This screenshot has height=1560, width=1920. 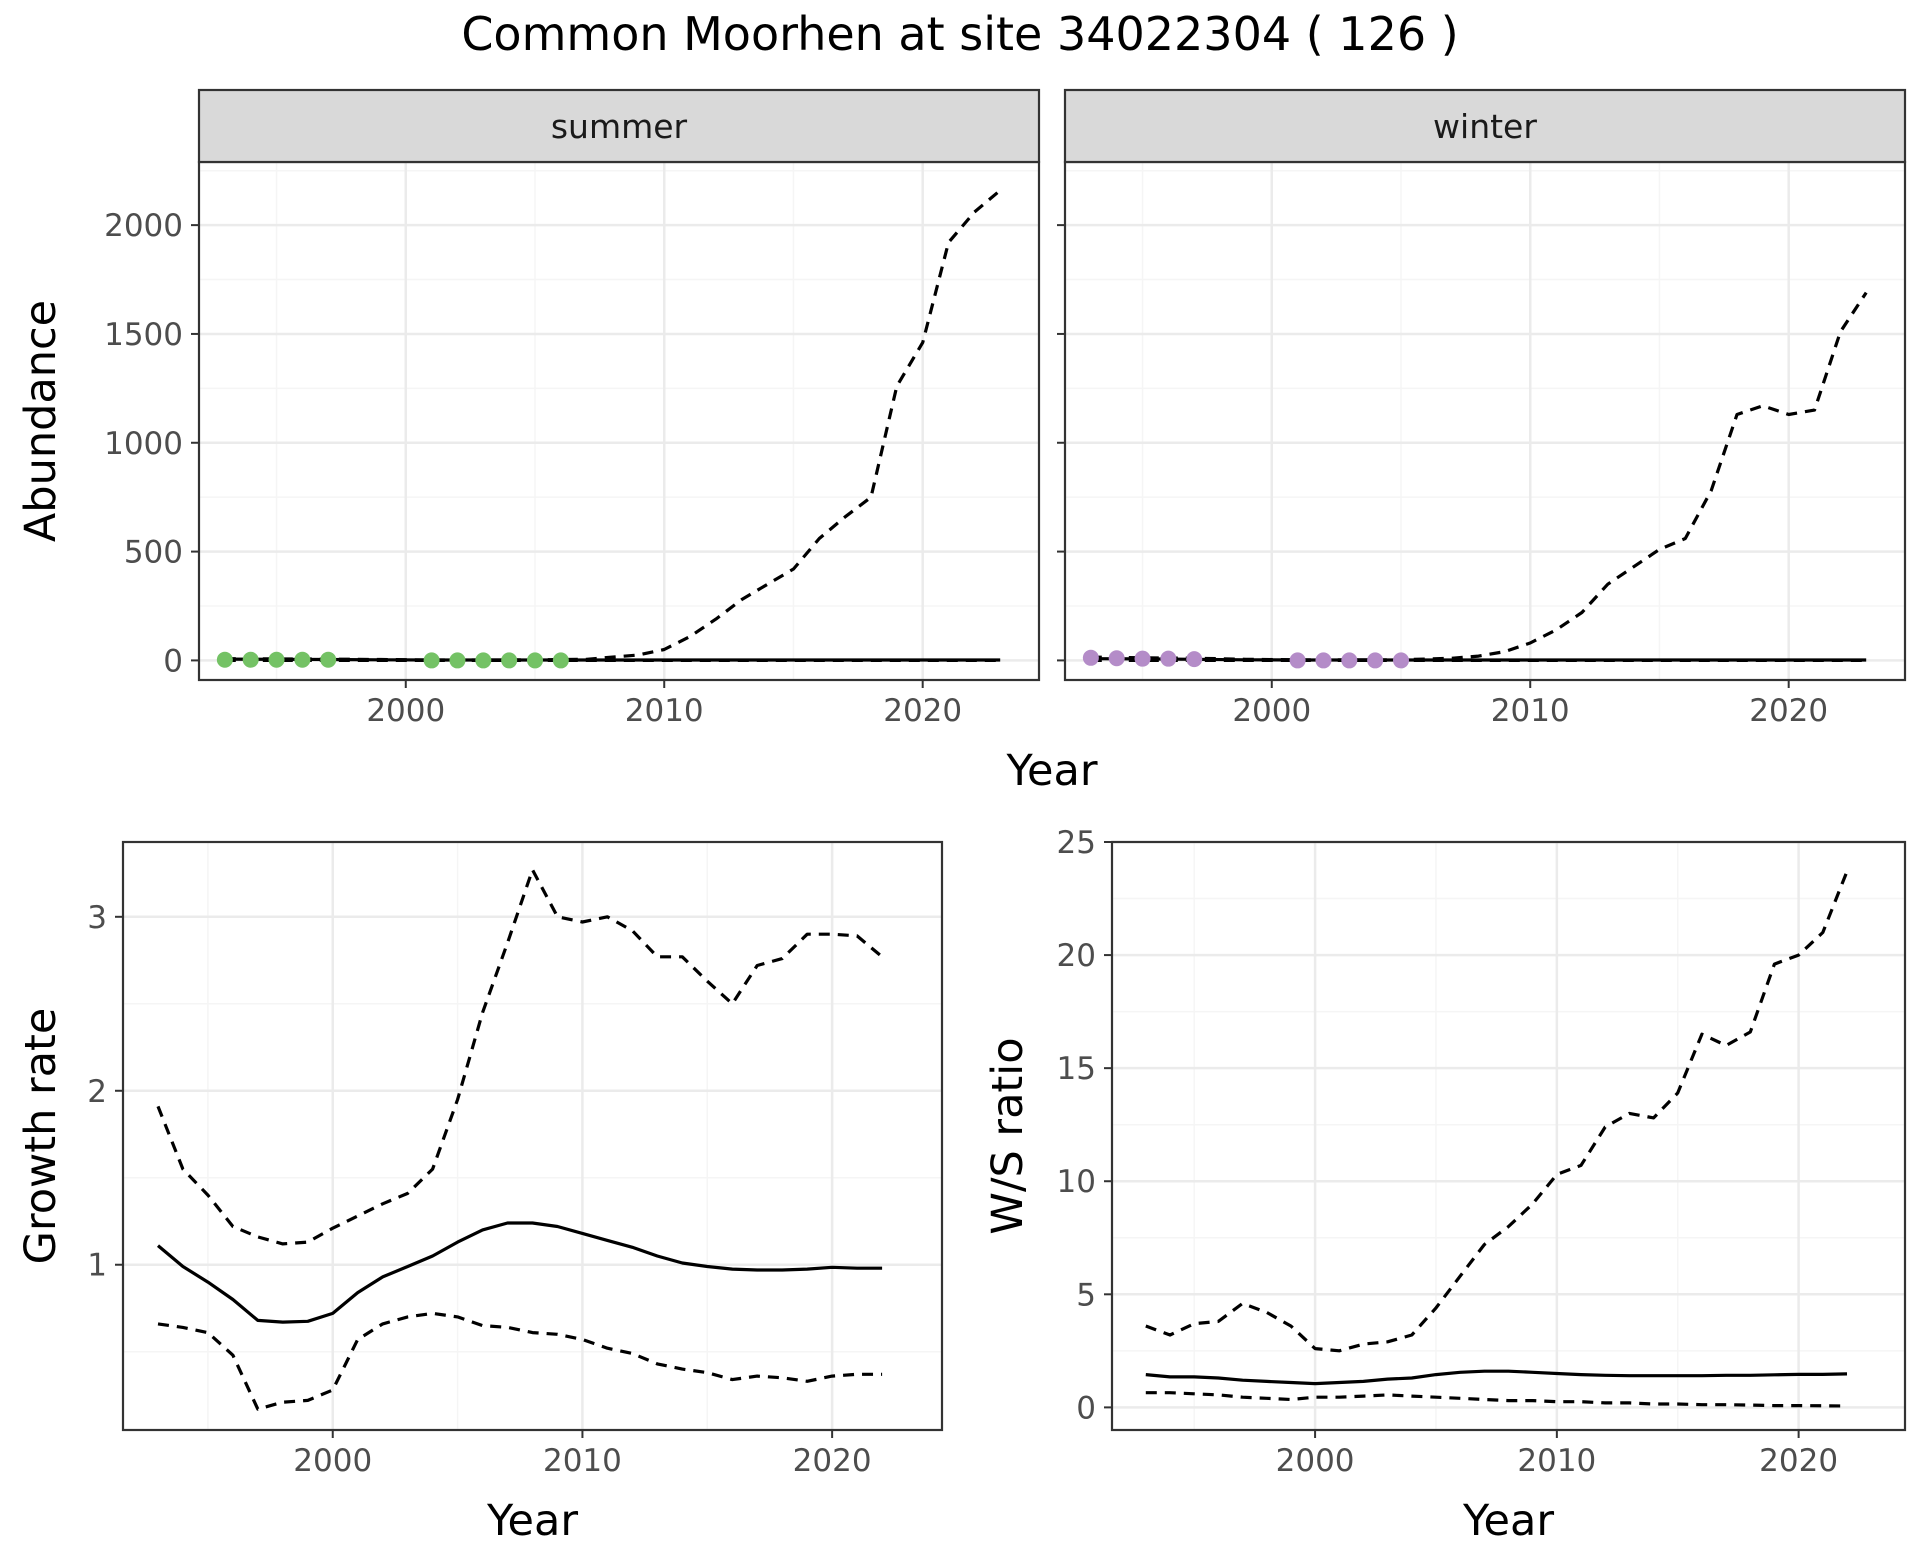 What do you see at coordinates (1076, 956) in the screenshot?
I see `y-tick-label: 20` at bounding box center [1076, 956].